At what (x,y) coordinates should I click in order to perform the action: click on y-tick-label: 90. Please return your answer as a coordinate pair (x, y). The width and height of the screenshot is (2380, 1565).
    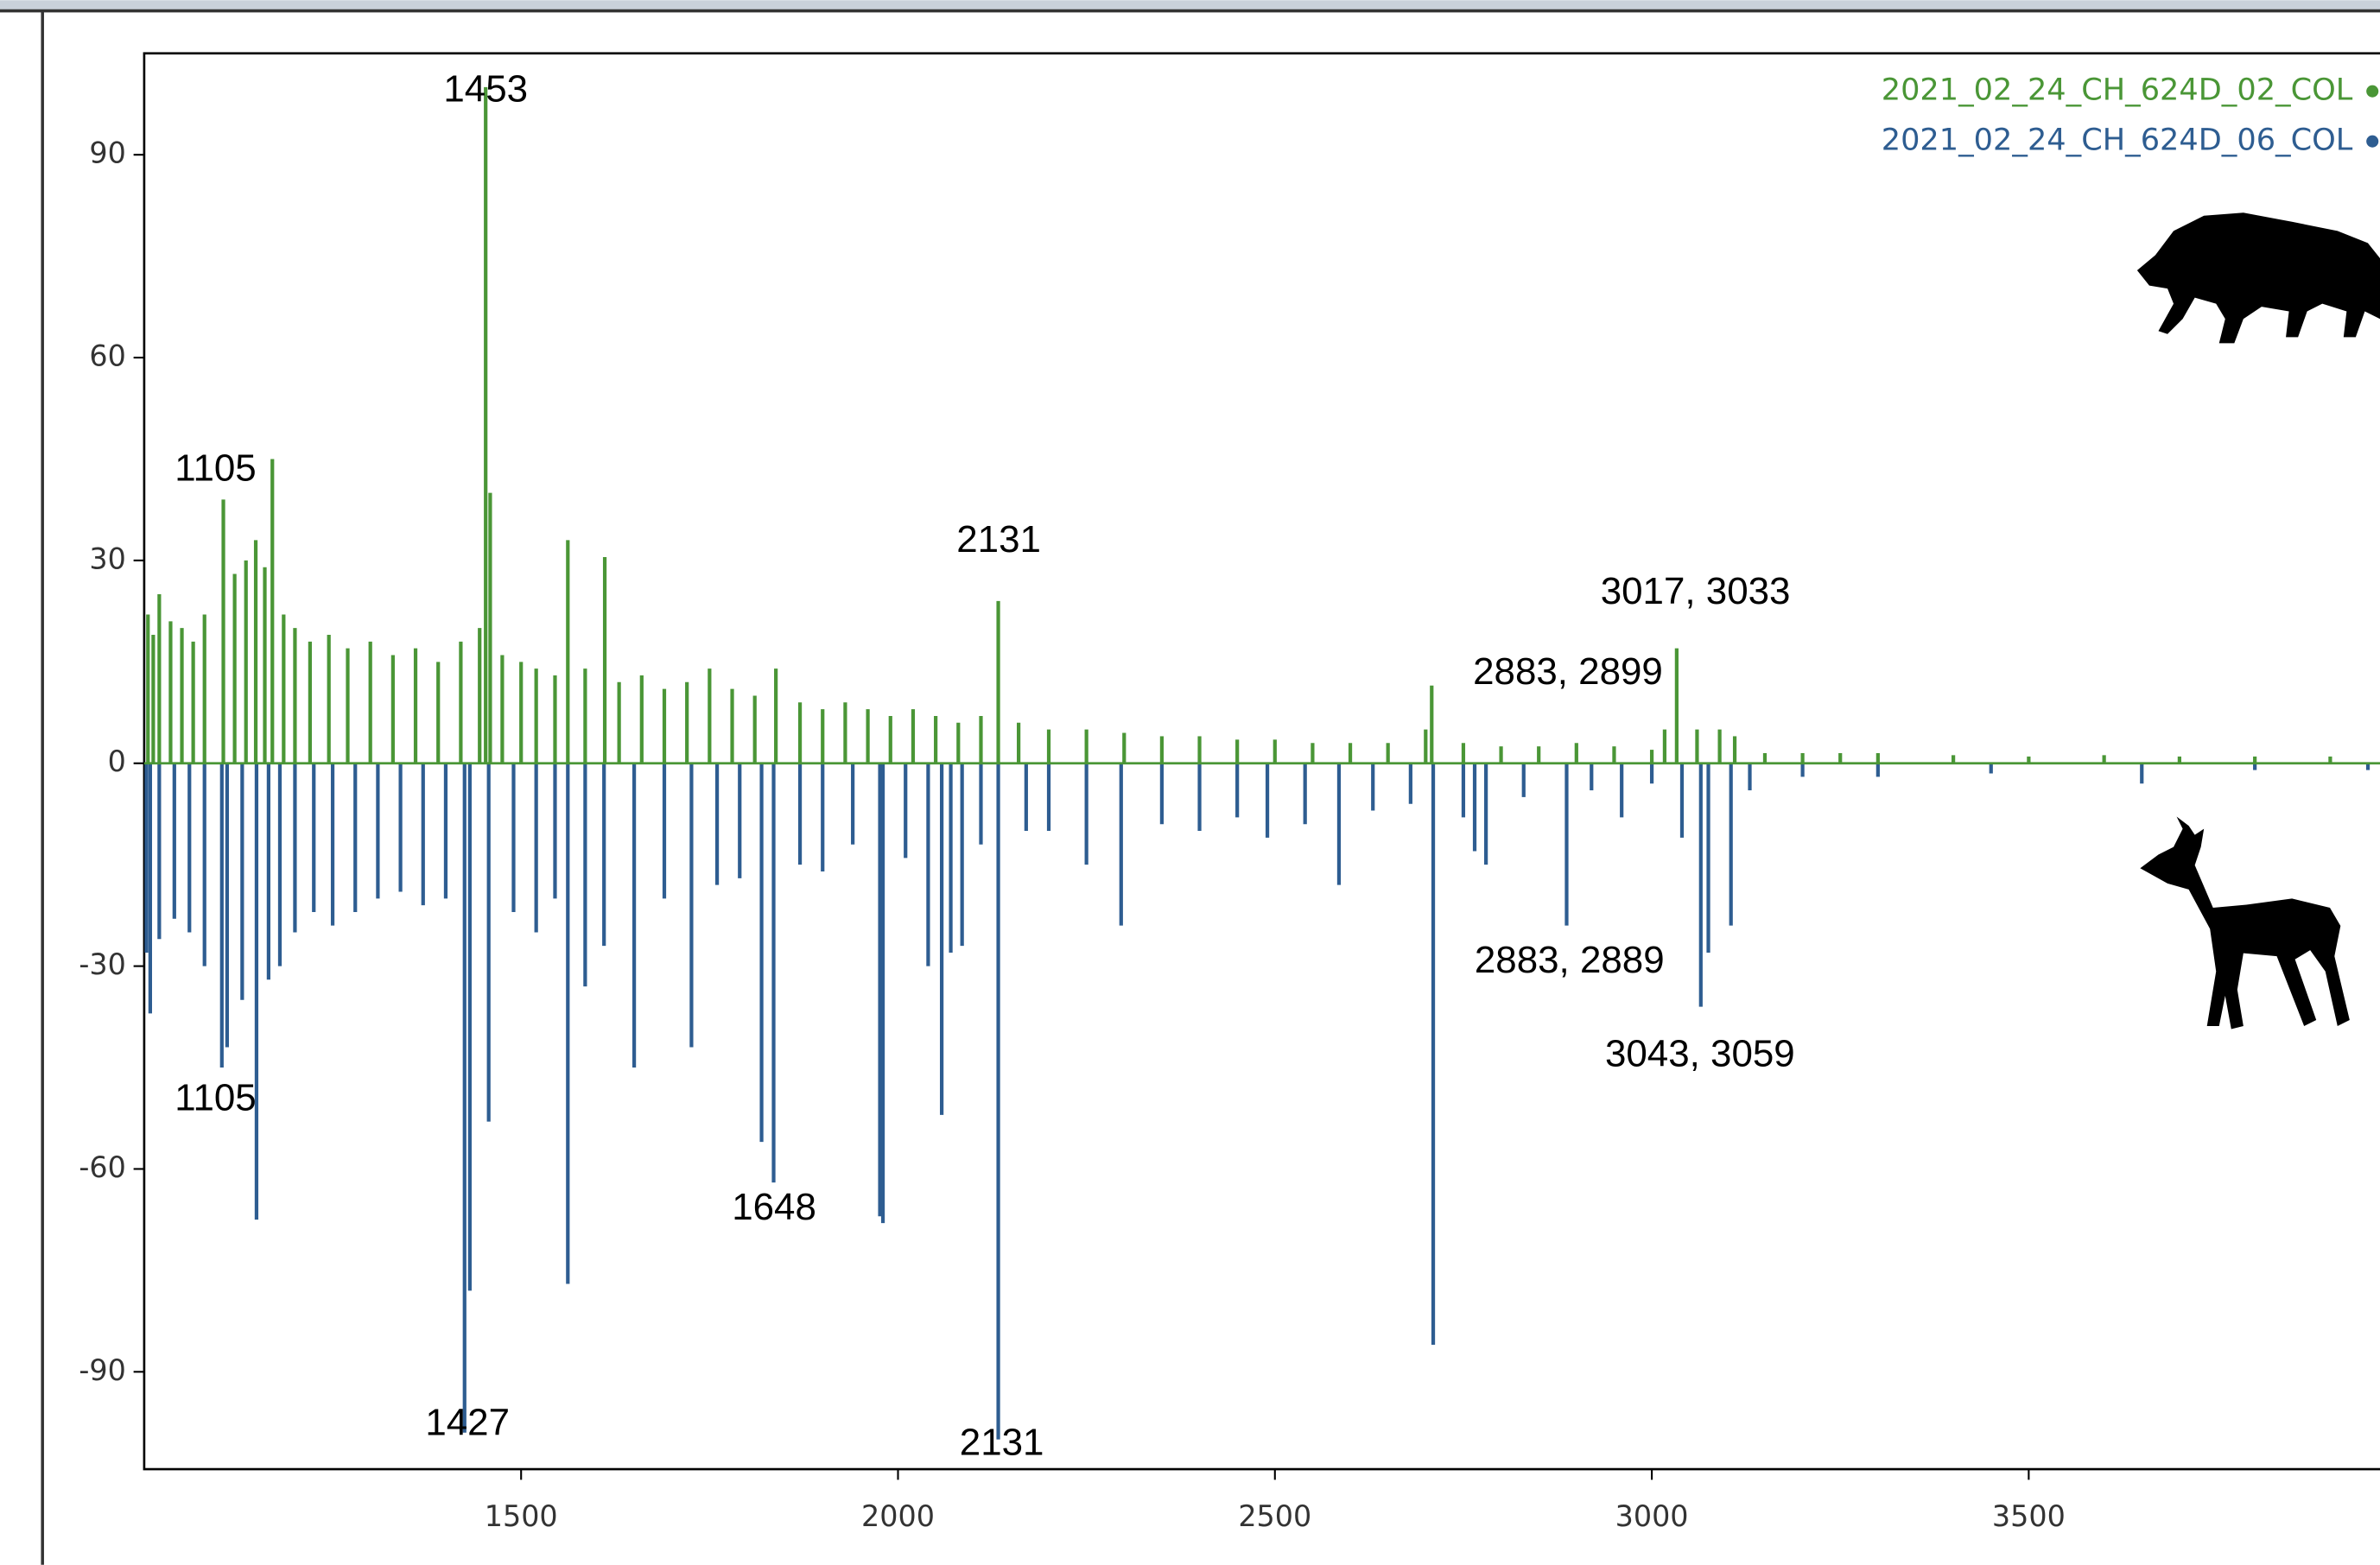
    Looking at the image, I should click on (107, 153).